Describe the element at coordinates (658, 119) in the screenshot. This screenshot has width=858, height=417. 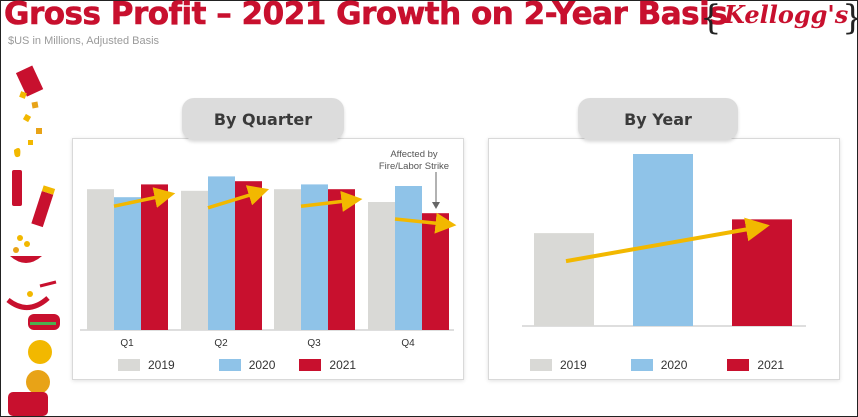
I see `year-chart-title: By Year` at that location.